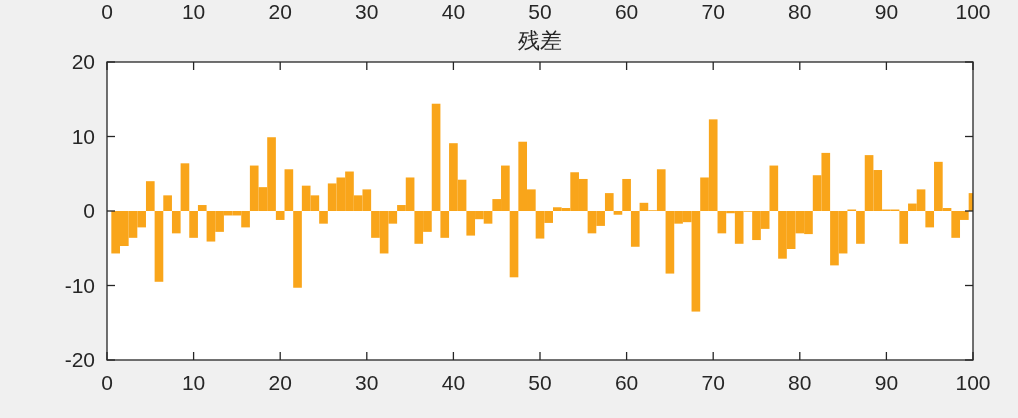 This screenshot has height=418, width=1018. I want to click on title: 残差, so click(540, 40).